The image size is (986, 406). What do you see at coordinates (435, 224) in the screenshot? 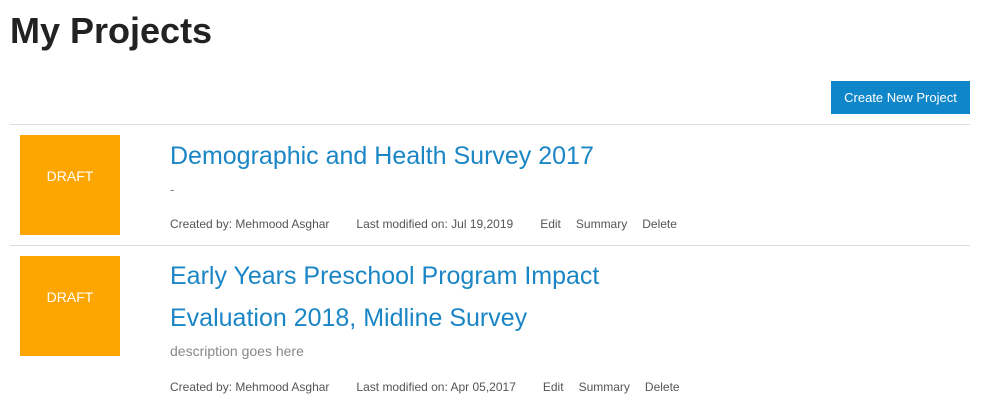
I see `last-modified-text: Last modified on: Jul 19,2019` at bounding box center [435, 224].